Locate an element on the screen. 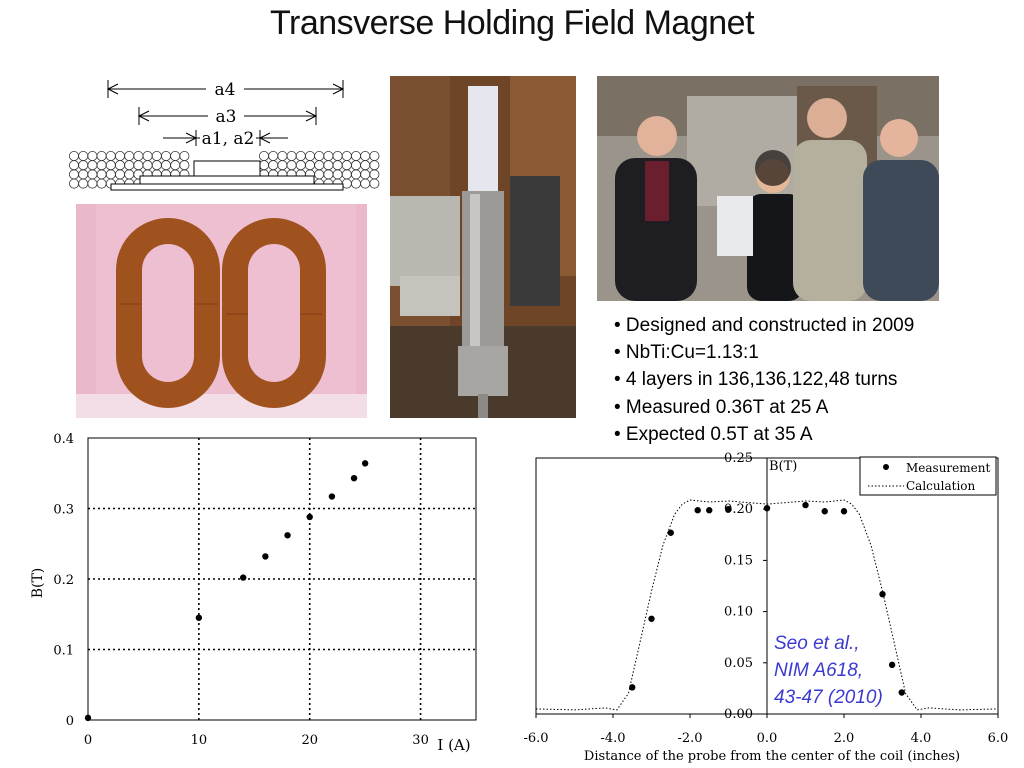 The width and height of the screenshot is (1024, 768). chart1-ylabel: B(T) is located at coordinates (38, 583).